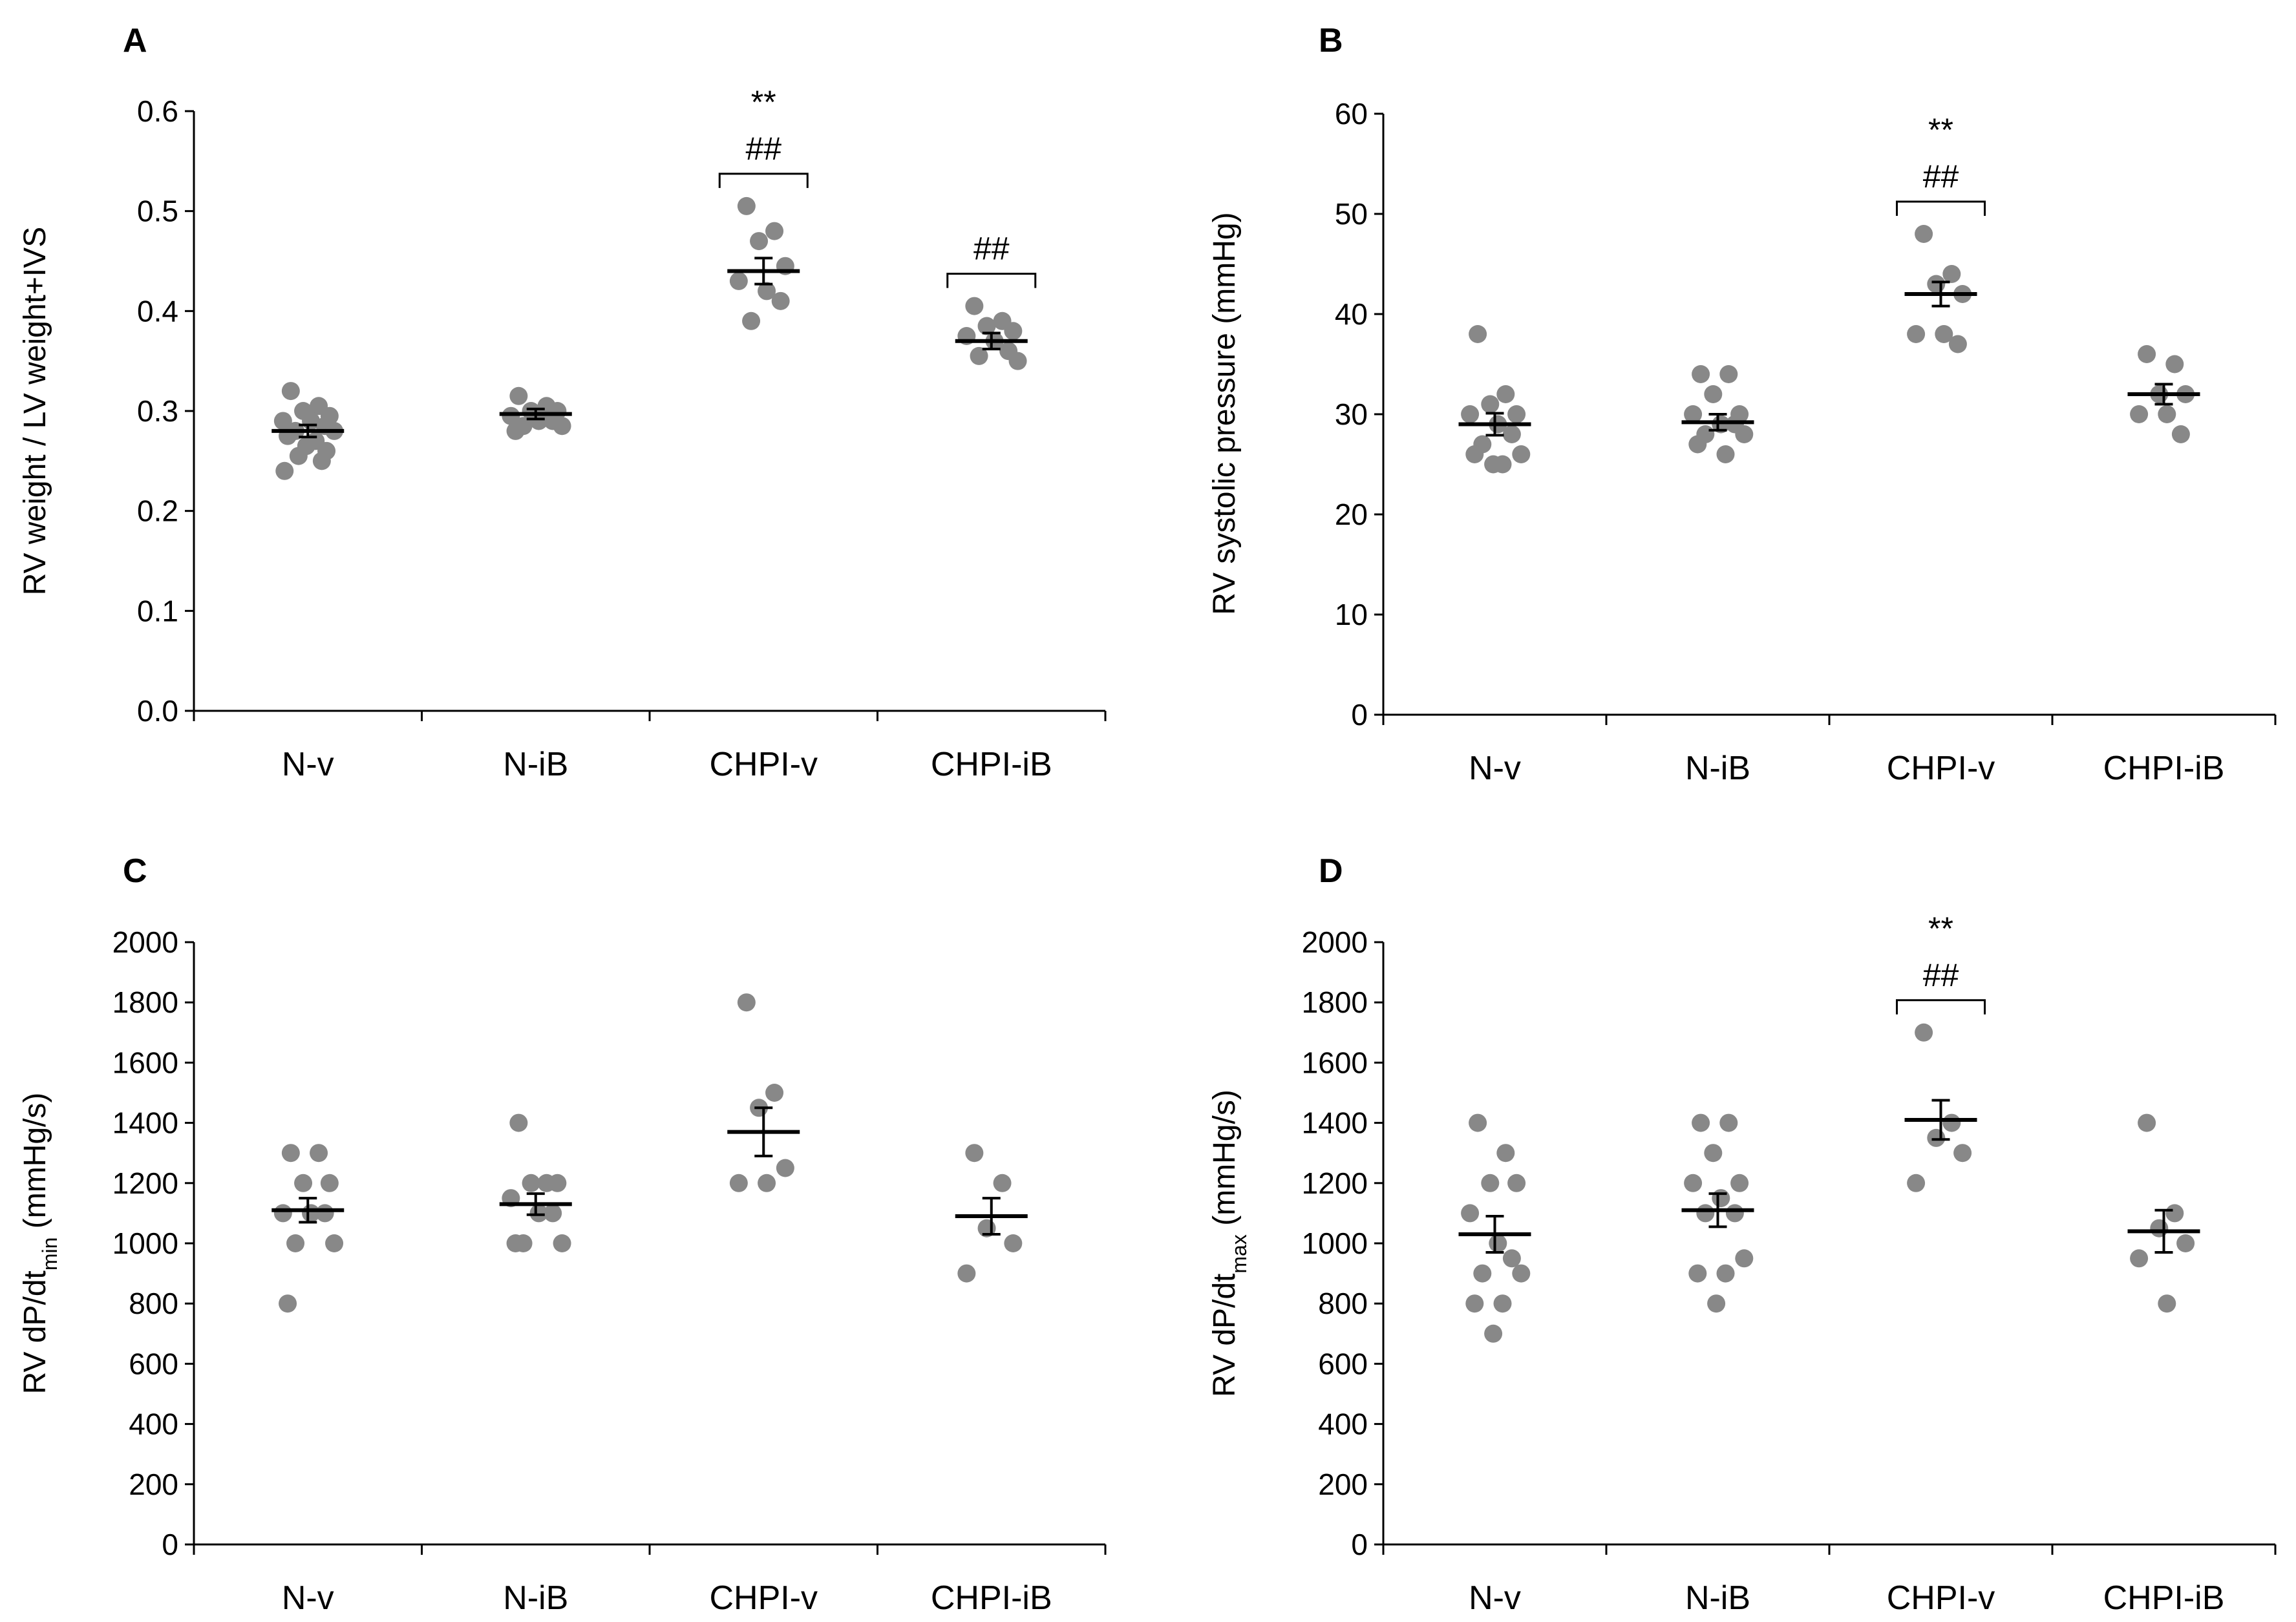 The height and width of the screenshot is (1622, 2296). Describe the element at coordinates (2164, 1598) in the screenshot. I see `x-tick-label: CHPI-iB` at that location.